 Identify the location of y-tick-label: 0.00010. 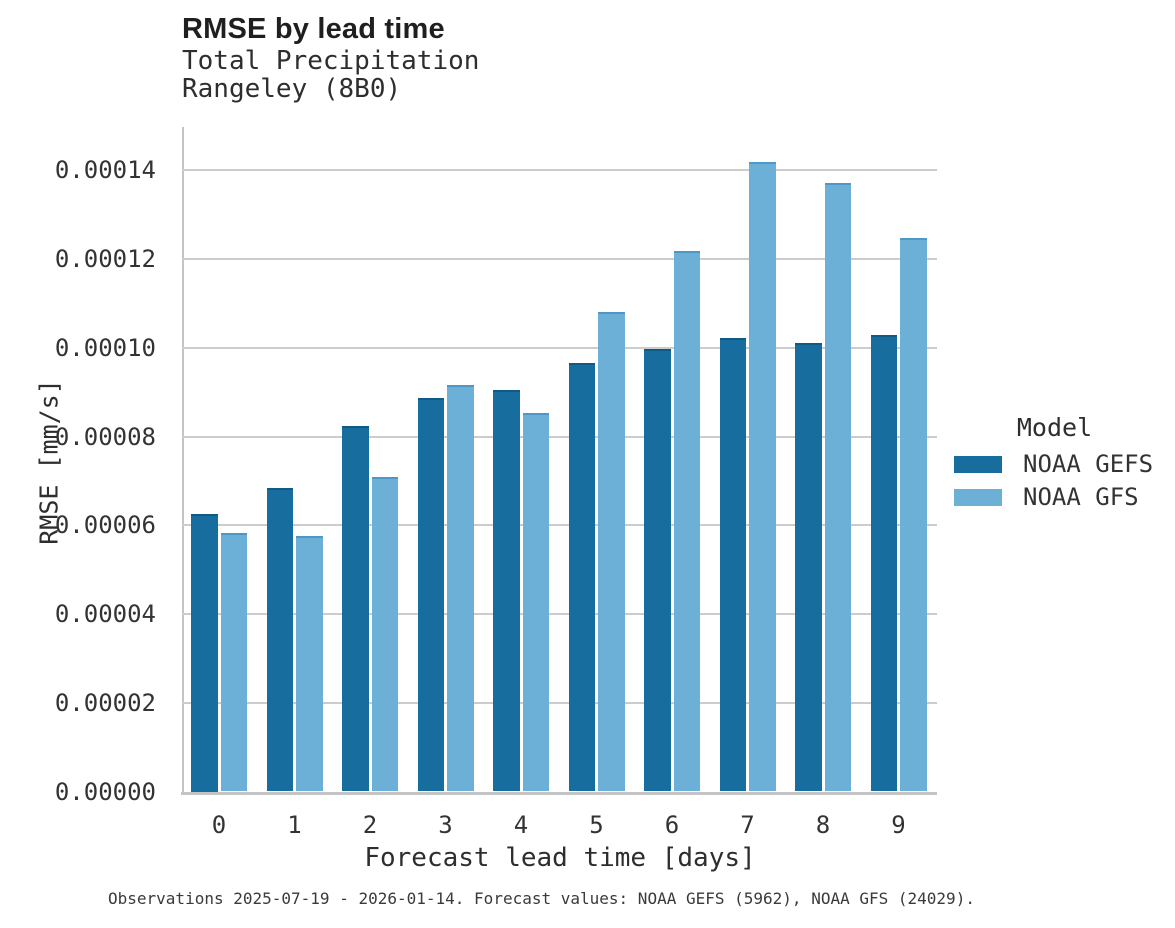
(105, 347).